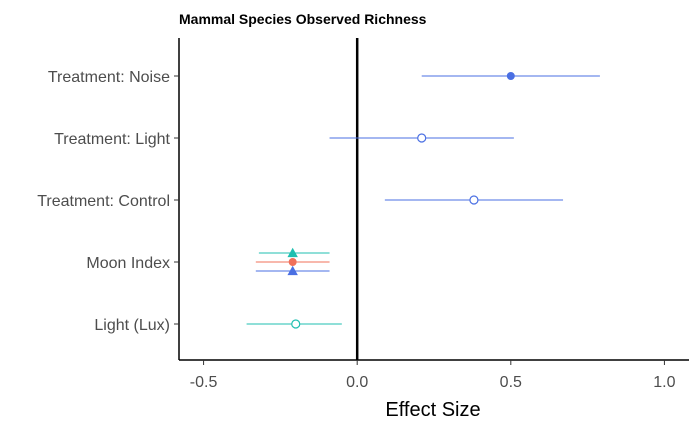 Image resolution: width=700 pixels, height=432 pixels. I want to click on y-tick-label: Treatment: Light, so click(112, 139).